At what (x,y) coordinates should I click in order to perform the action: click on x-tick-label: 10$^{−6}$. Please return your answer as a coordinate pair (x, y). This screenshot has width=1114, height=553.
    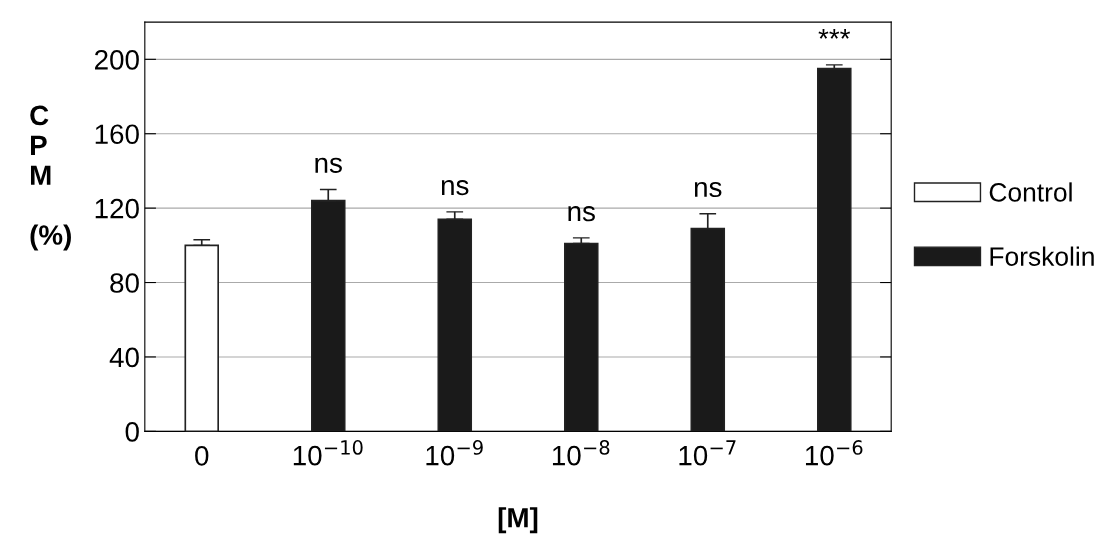
    Looking at the image, I should click on (834, 453).